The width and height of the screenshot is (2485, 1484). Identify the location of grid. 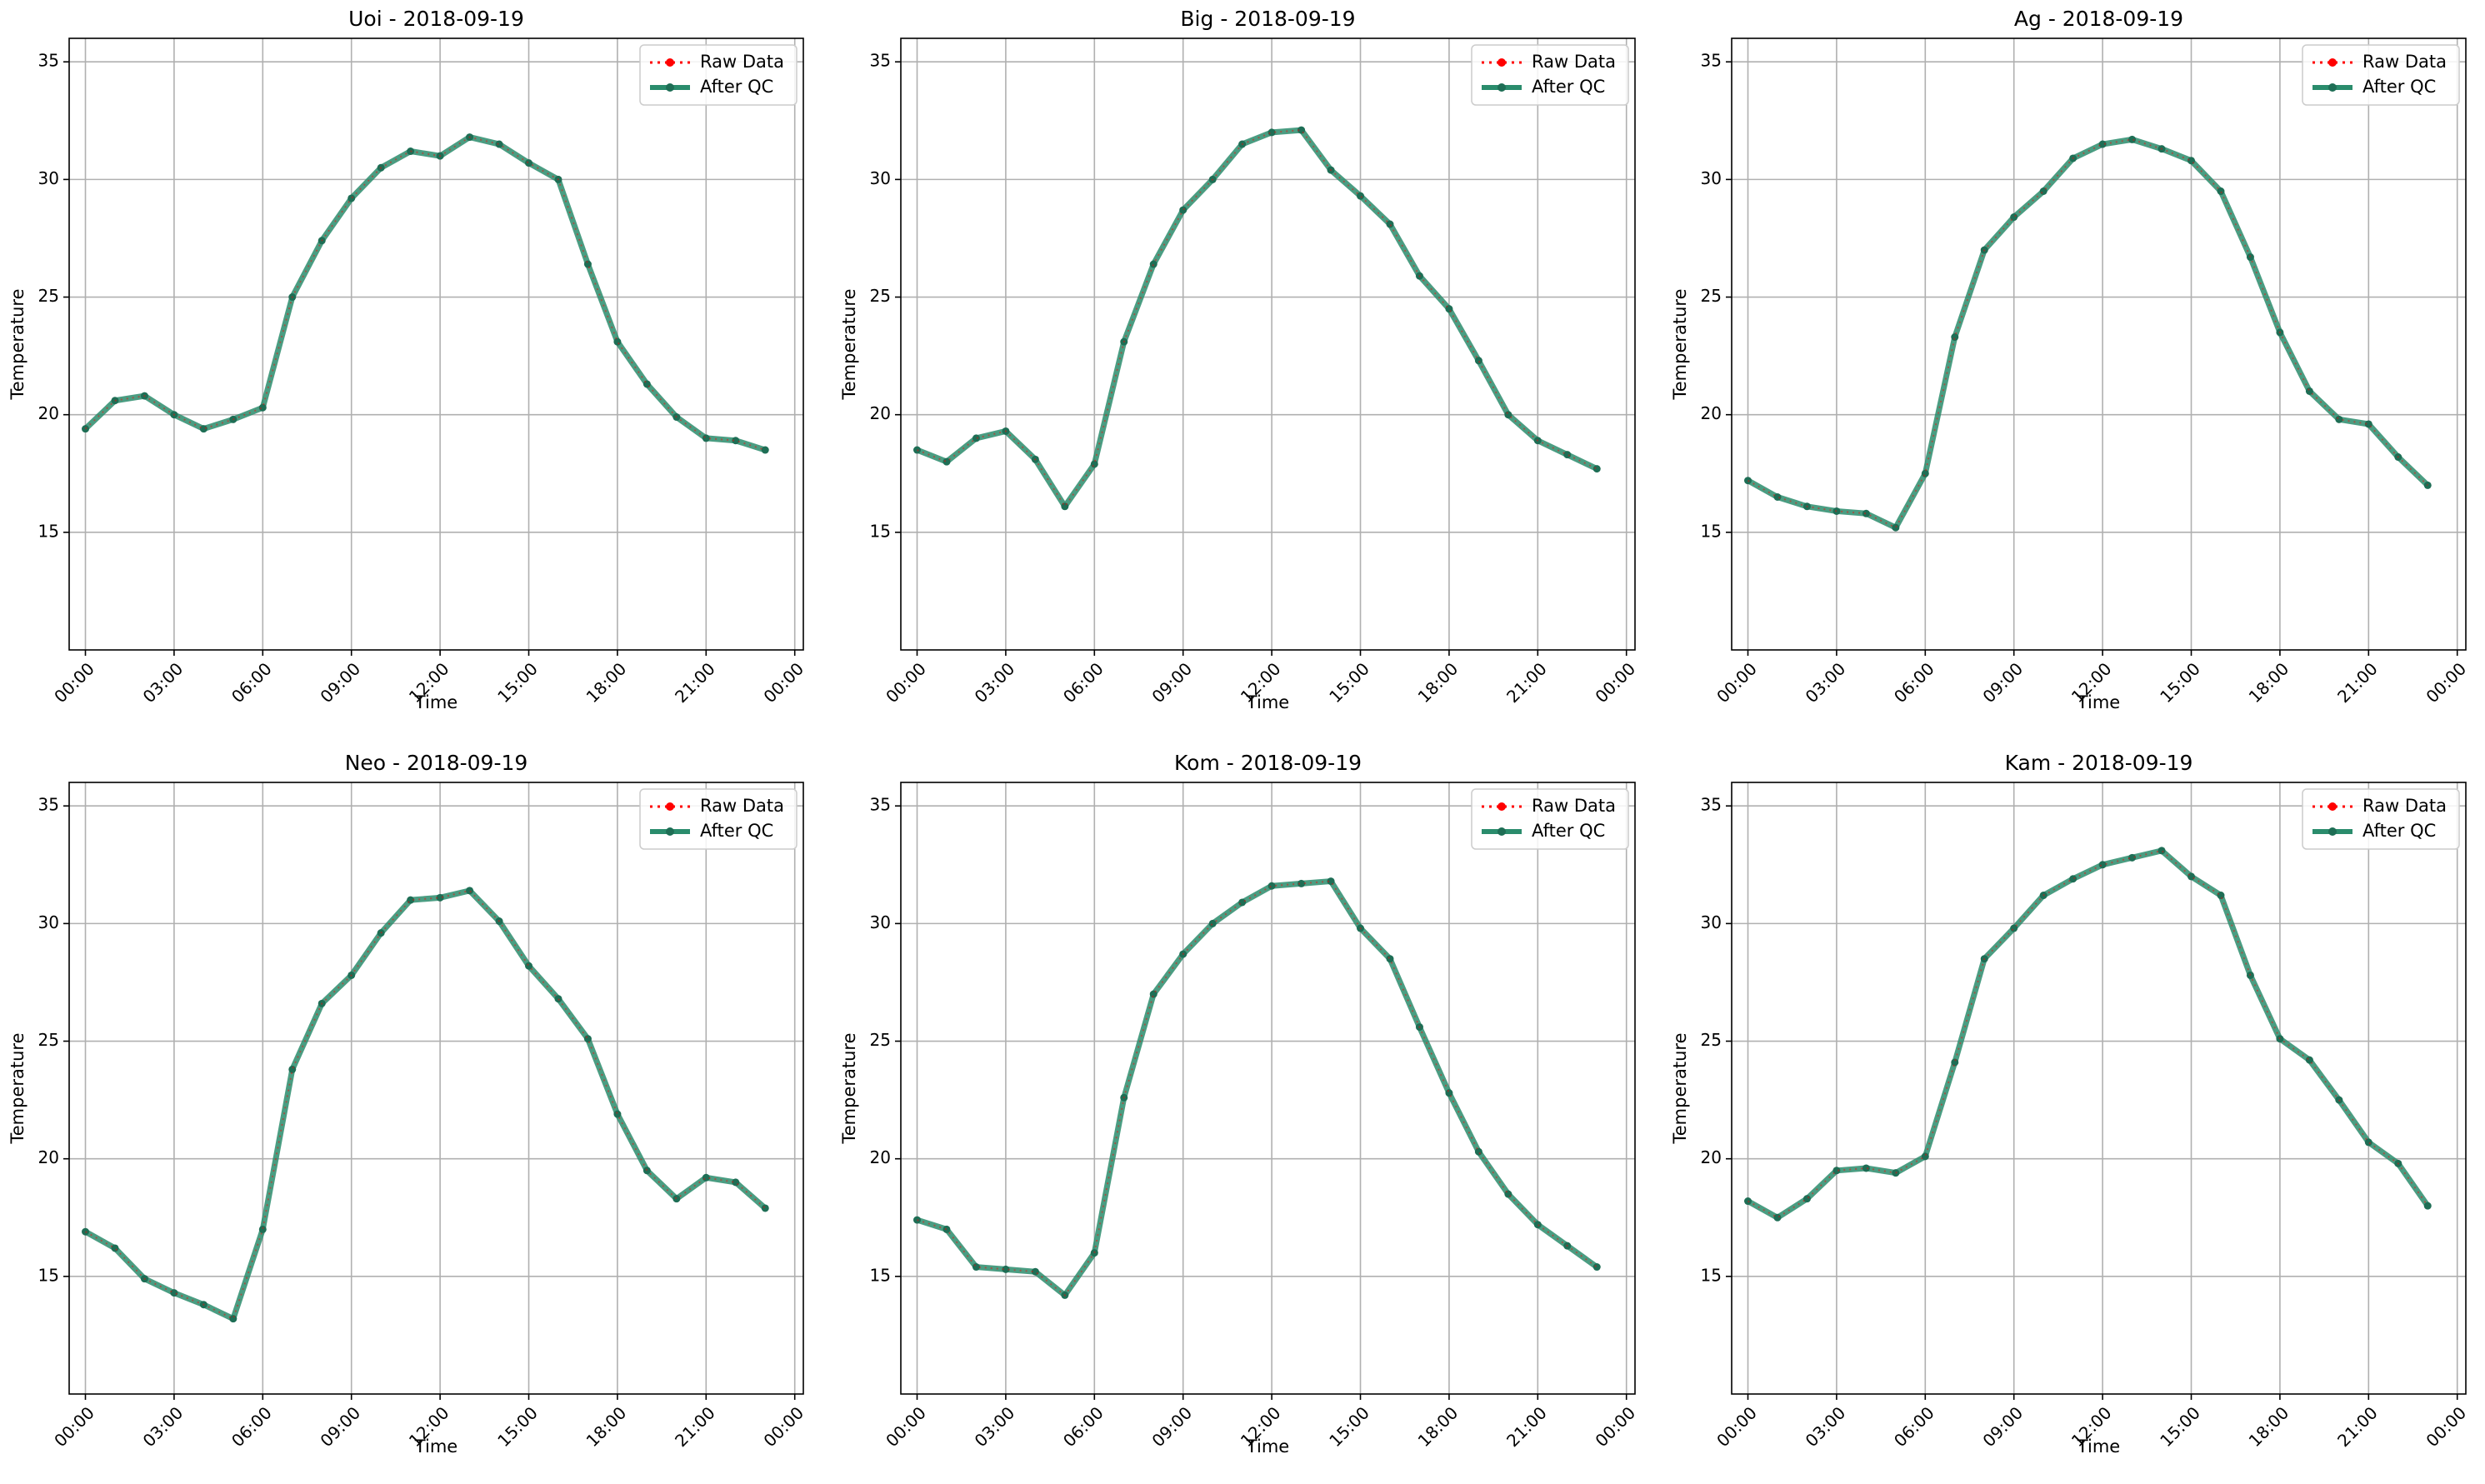
(2099, 344).